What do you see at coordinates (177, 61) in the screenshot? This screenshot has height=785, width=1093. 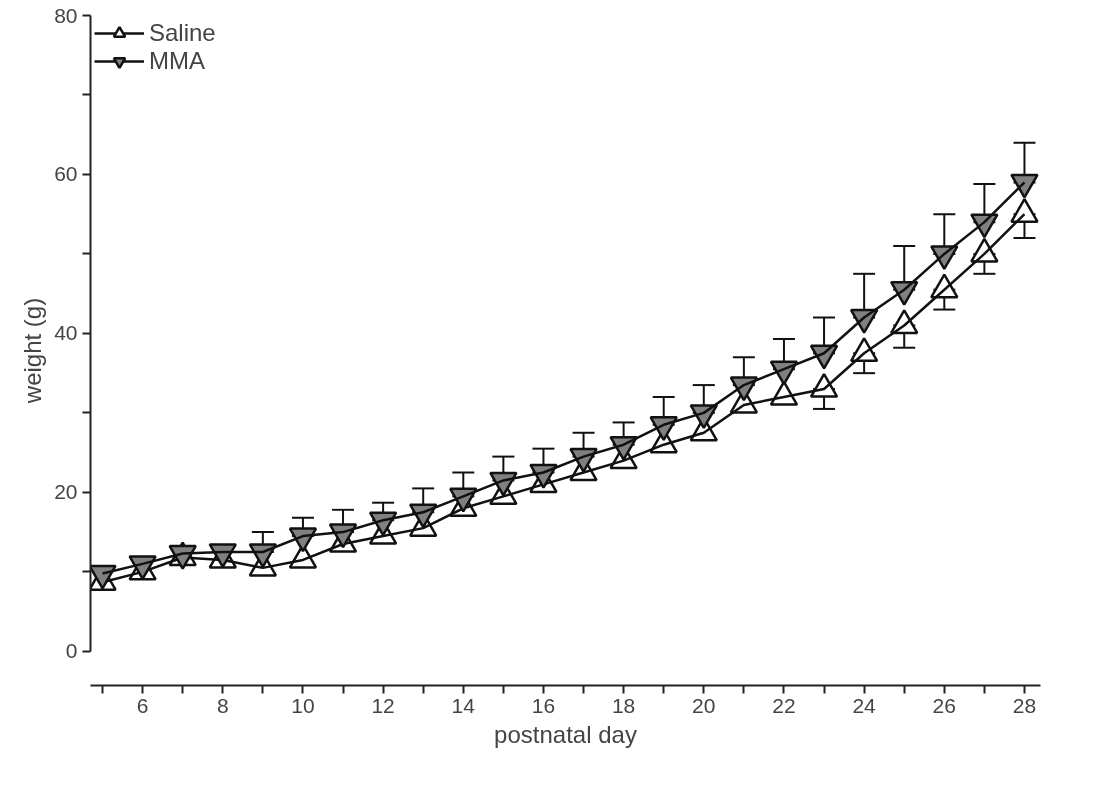 I see `legend-label: MMA` at bounding box center [177, 61].